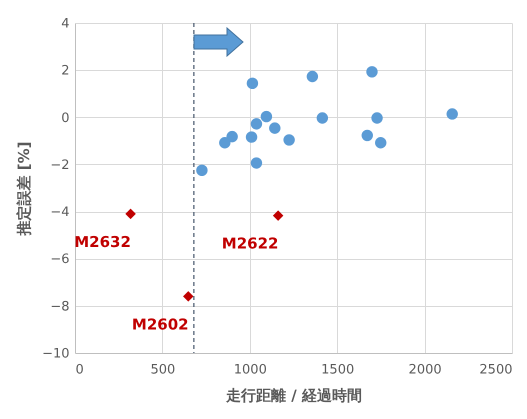 This screenshot has height=419, width=527. I want to click on y-tick-label: 4, so click(65, 24).